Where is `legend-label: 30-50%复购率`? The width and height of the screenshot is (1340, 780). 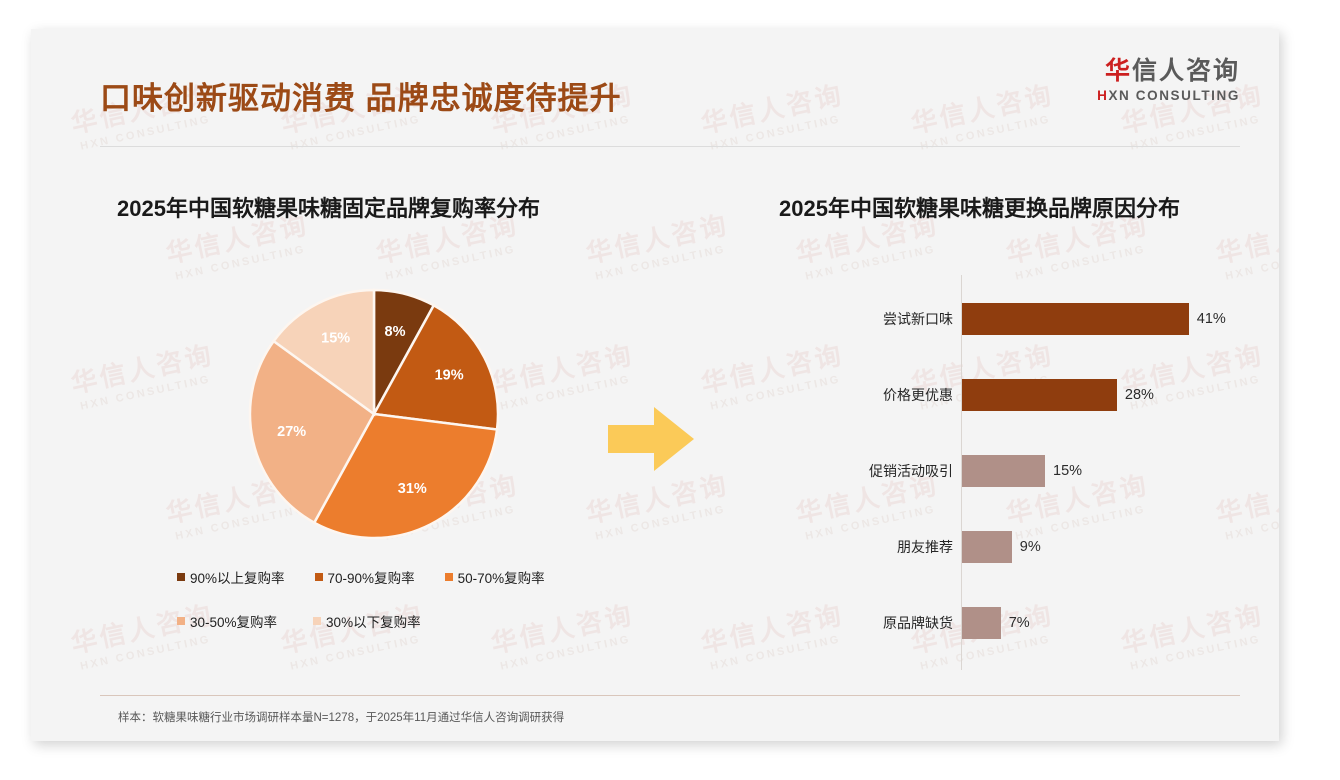 legend-label: 30-50%复购率 is located at coordinates (234, 622).